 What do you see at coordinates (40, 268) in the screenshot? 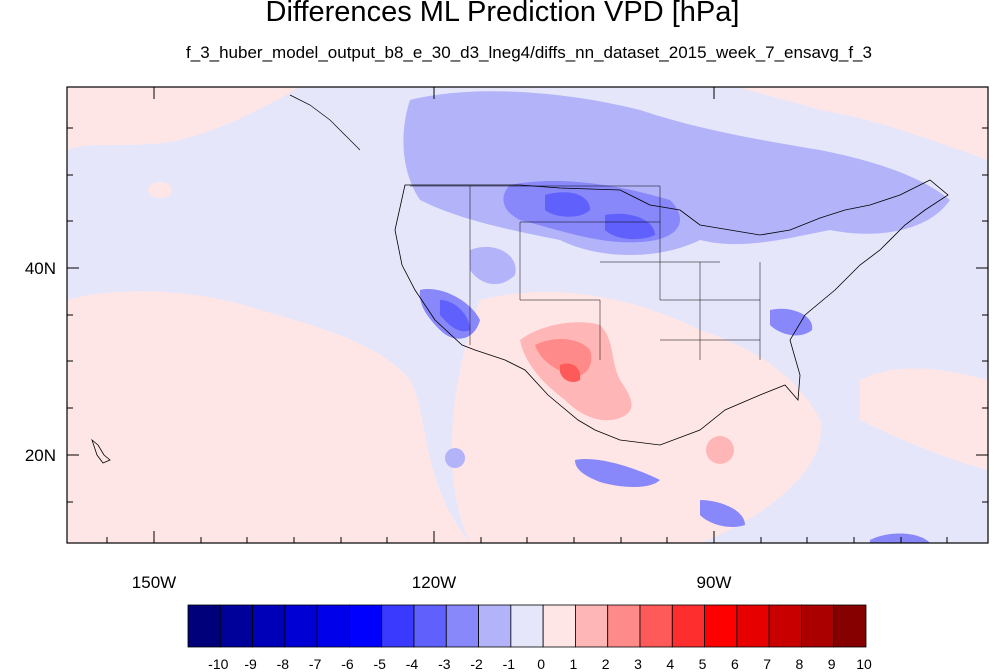
I see `lat-label-40n: 40N` at bounding box center [40, 268].